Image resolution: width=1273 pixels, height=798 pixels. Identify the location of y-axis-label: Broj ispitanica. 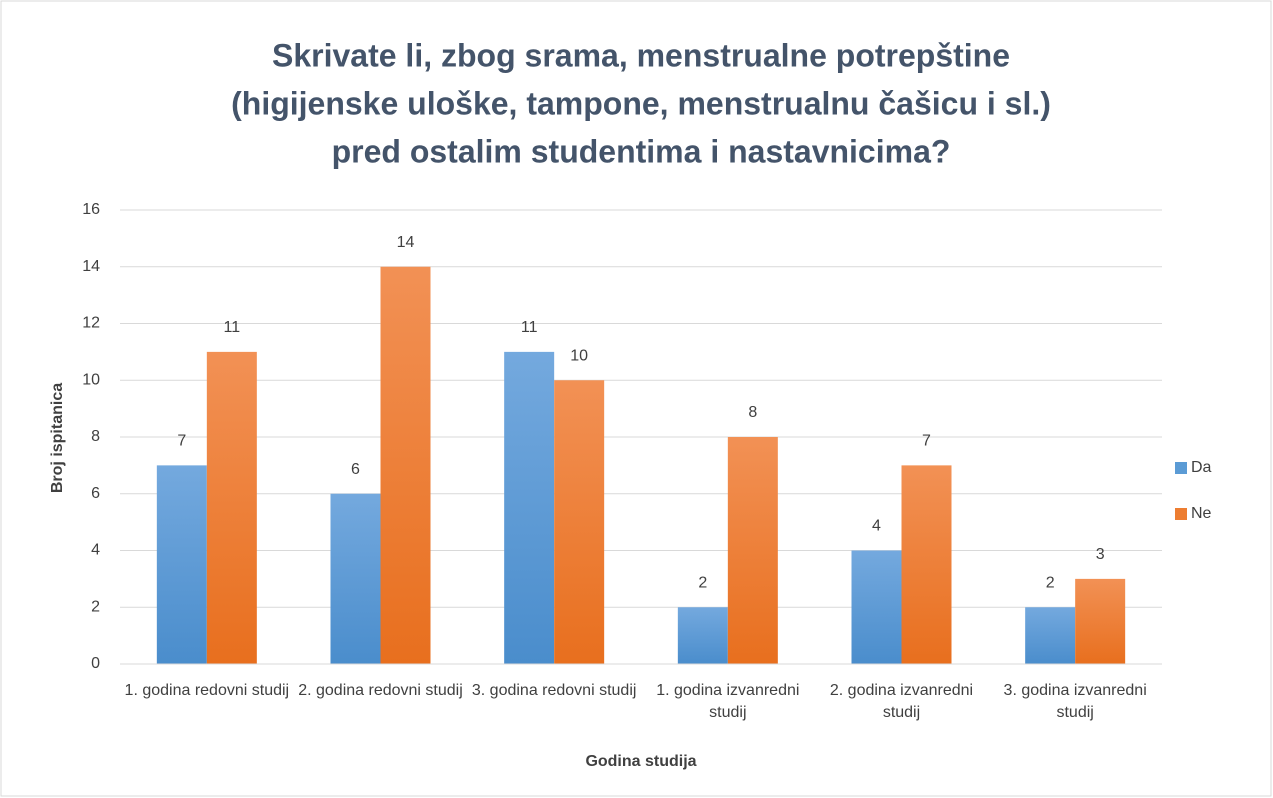
(57, 438).